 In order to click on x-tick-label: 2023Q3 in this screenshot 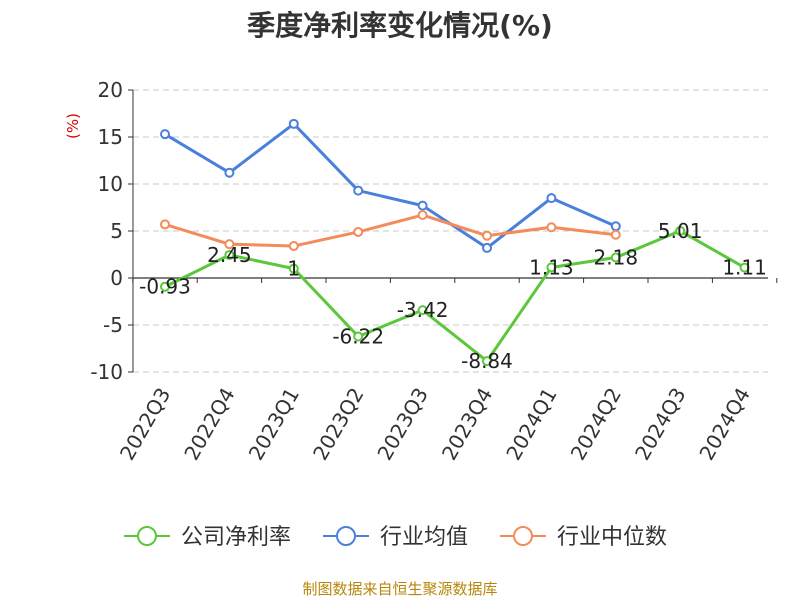, I will do `click(402, 424)`.